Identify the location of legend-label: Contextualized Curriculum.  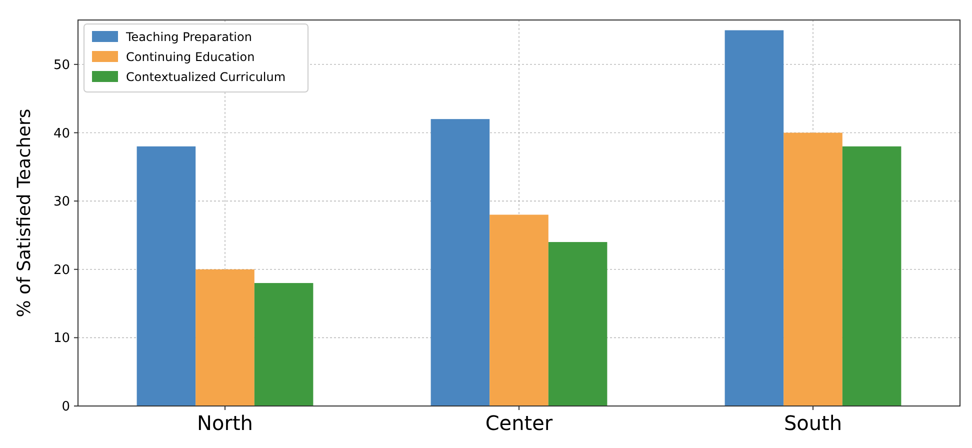
(206, 77).